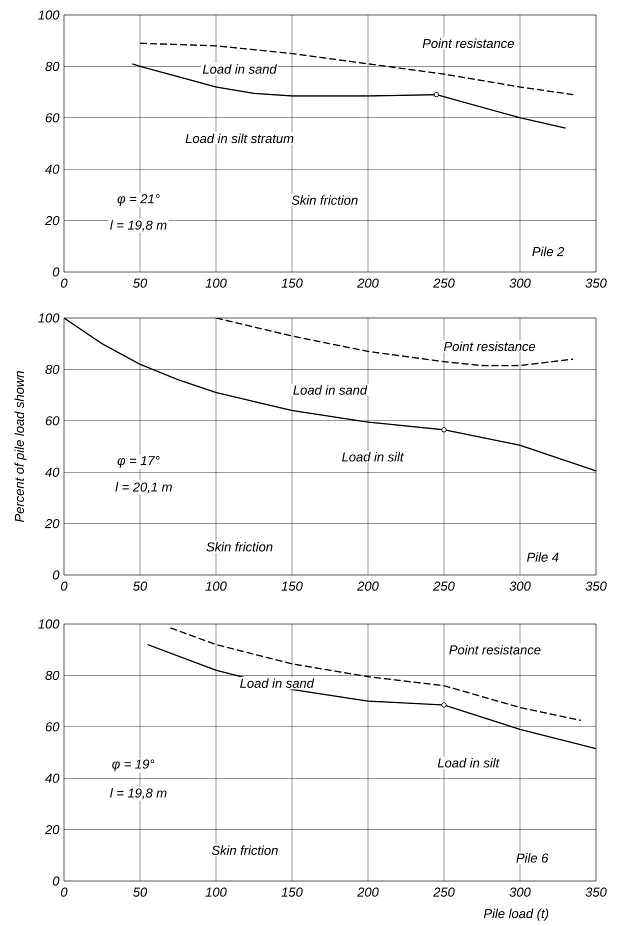 This screenshot has width=618, height=926. What do you see at coordinates (548, 251) in the screenshot?
I see `annotation: Pile 2` at bounding box center [548, 251].